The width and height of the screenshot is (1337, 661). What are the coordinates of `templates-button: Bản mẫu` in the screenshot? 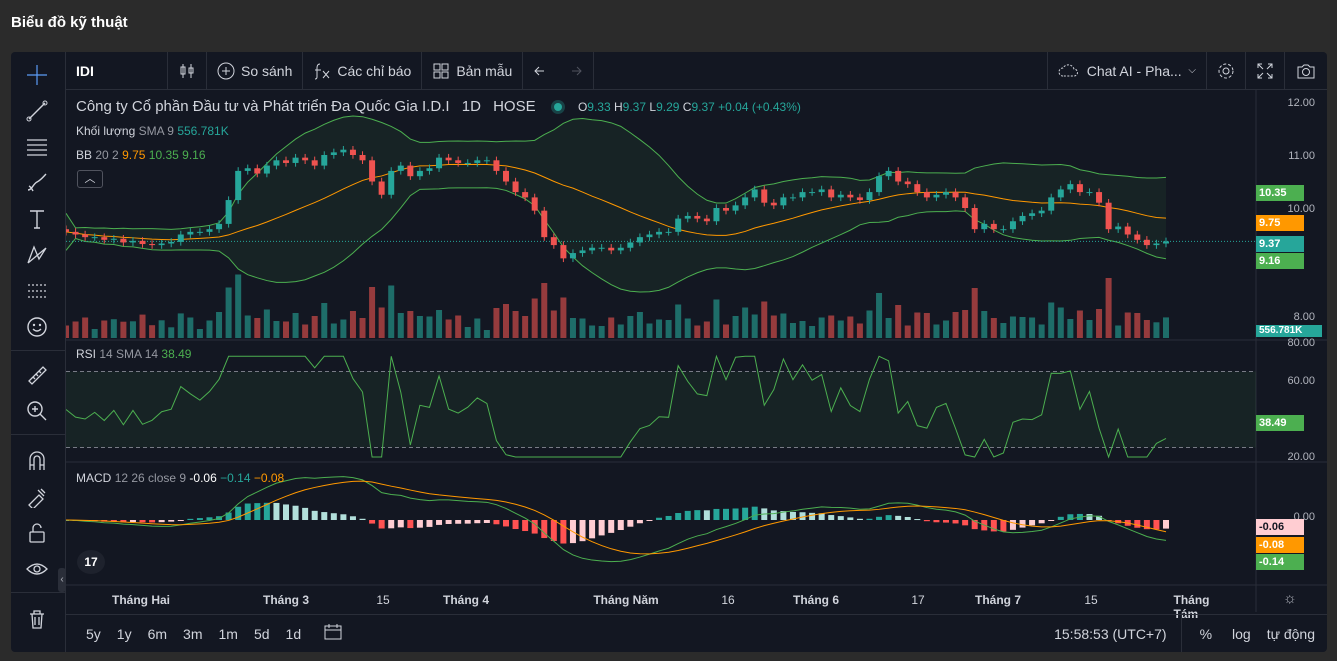 It's located at (473, 71).